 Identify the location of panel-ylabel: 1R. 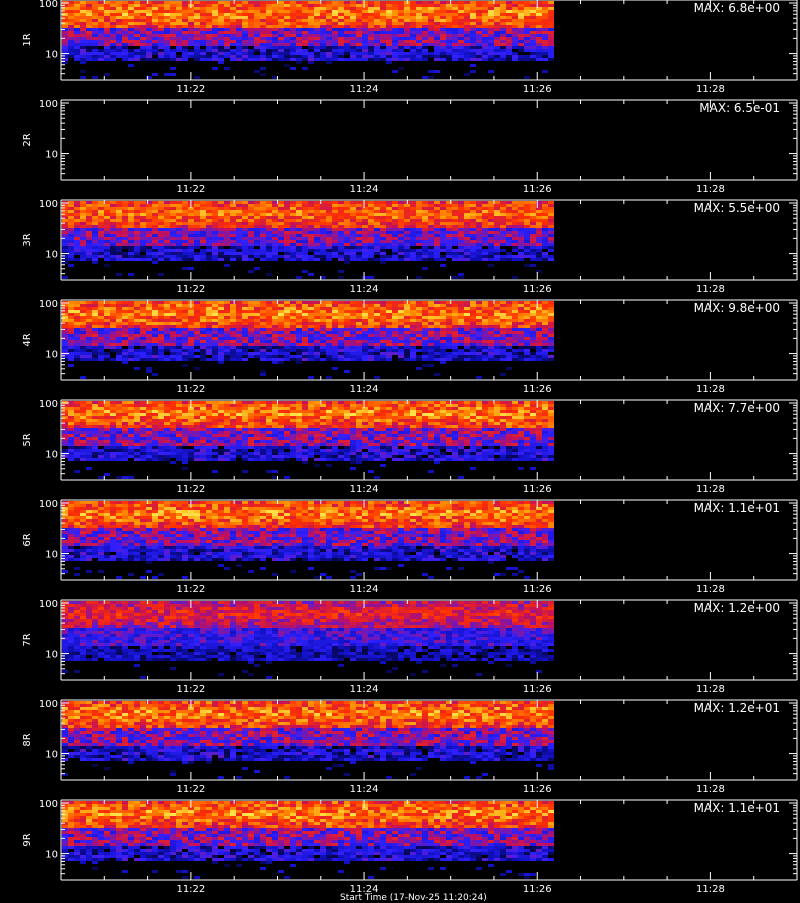
(27, 39).